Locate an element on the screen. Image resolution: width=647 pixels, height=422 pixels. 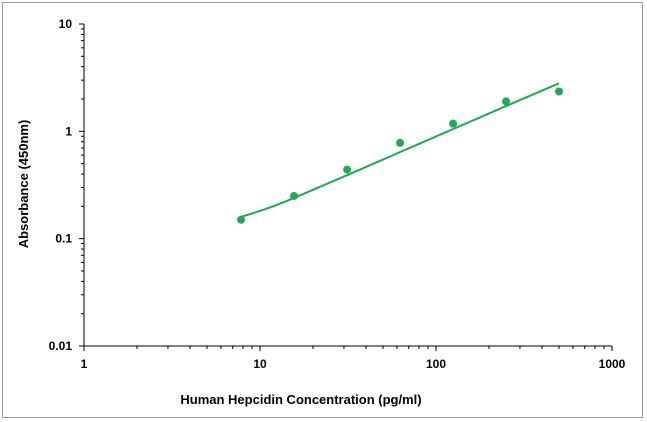
y-tick-label: 10 is located at coordinates (66, 24).